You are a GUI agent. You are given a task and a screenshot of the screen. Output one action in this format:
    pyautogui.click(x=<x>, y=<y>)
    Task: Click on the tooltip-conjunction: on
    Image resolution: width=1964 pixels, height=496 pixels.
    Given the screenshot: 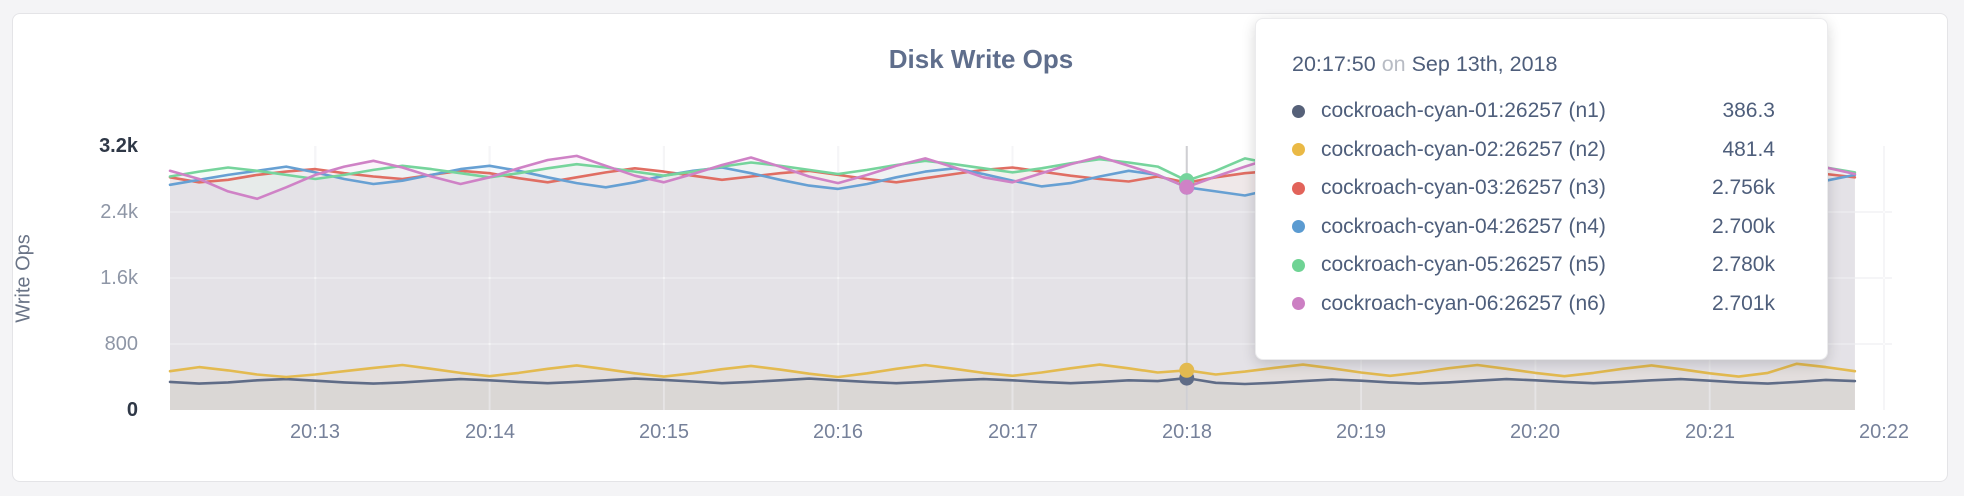 What is the action you would take?
    pyautogui.click(x=1393, y=64)
    